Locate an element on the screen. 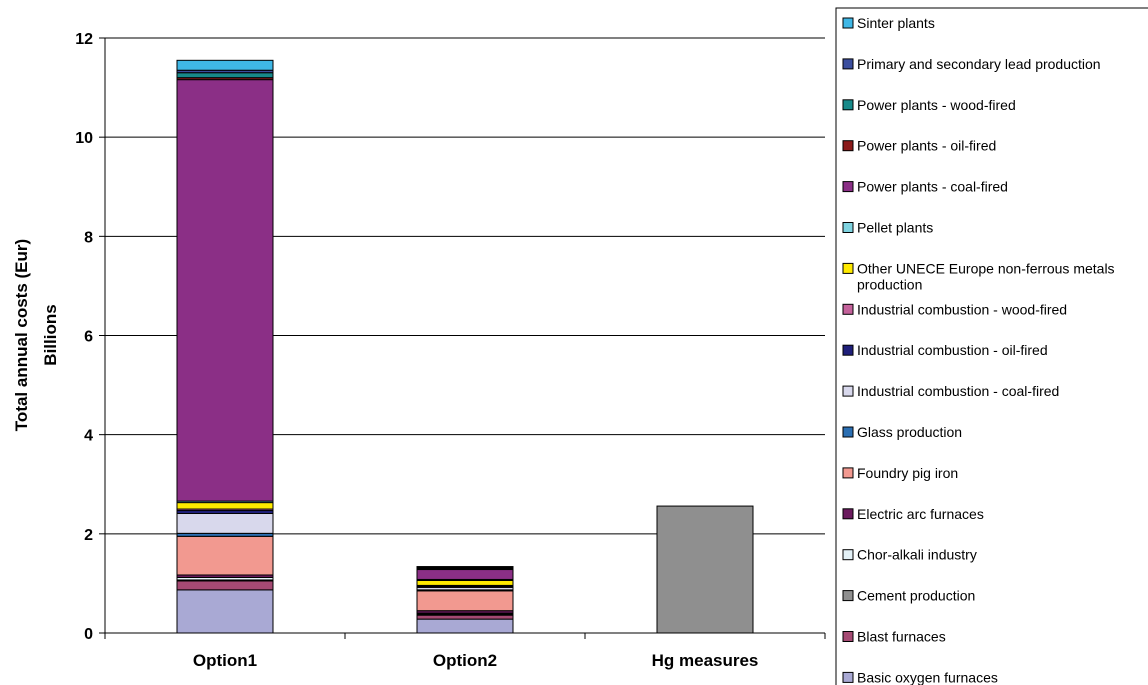 The image size is (1148, 685). y-tick-label: 0 is located at coordinates (88, 634).